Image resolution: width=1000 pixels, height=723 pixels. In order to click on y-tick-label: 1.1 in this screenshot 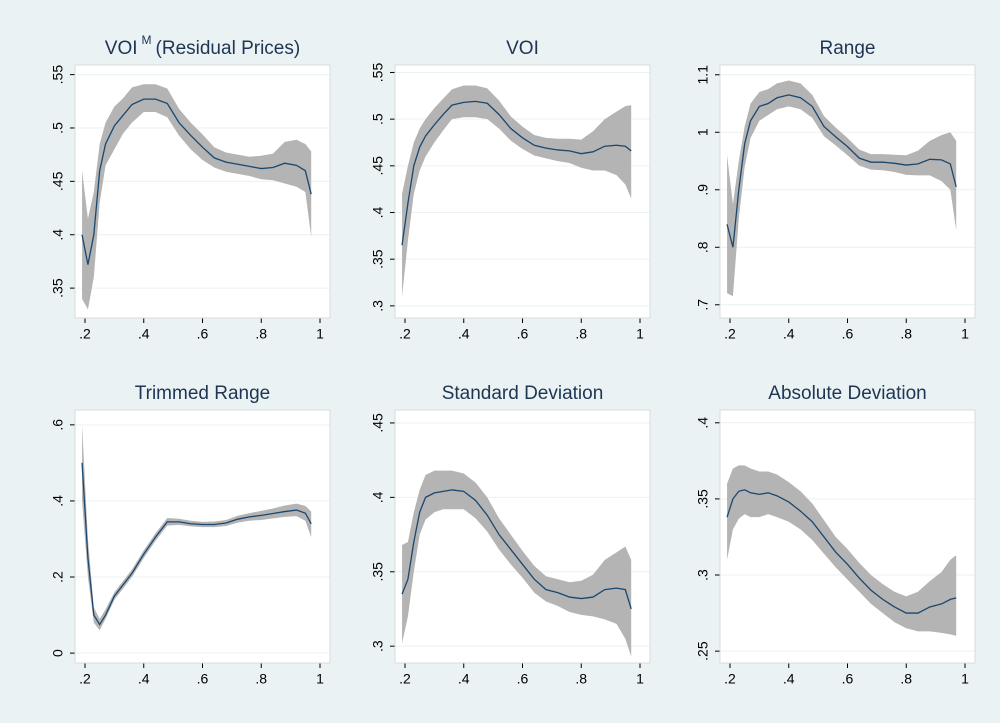, I will do `click(703, 75)`.